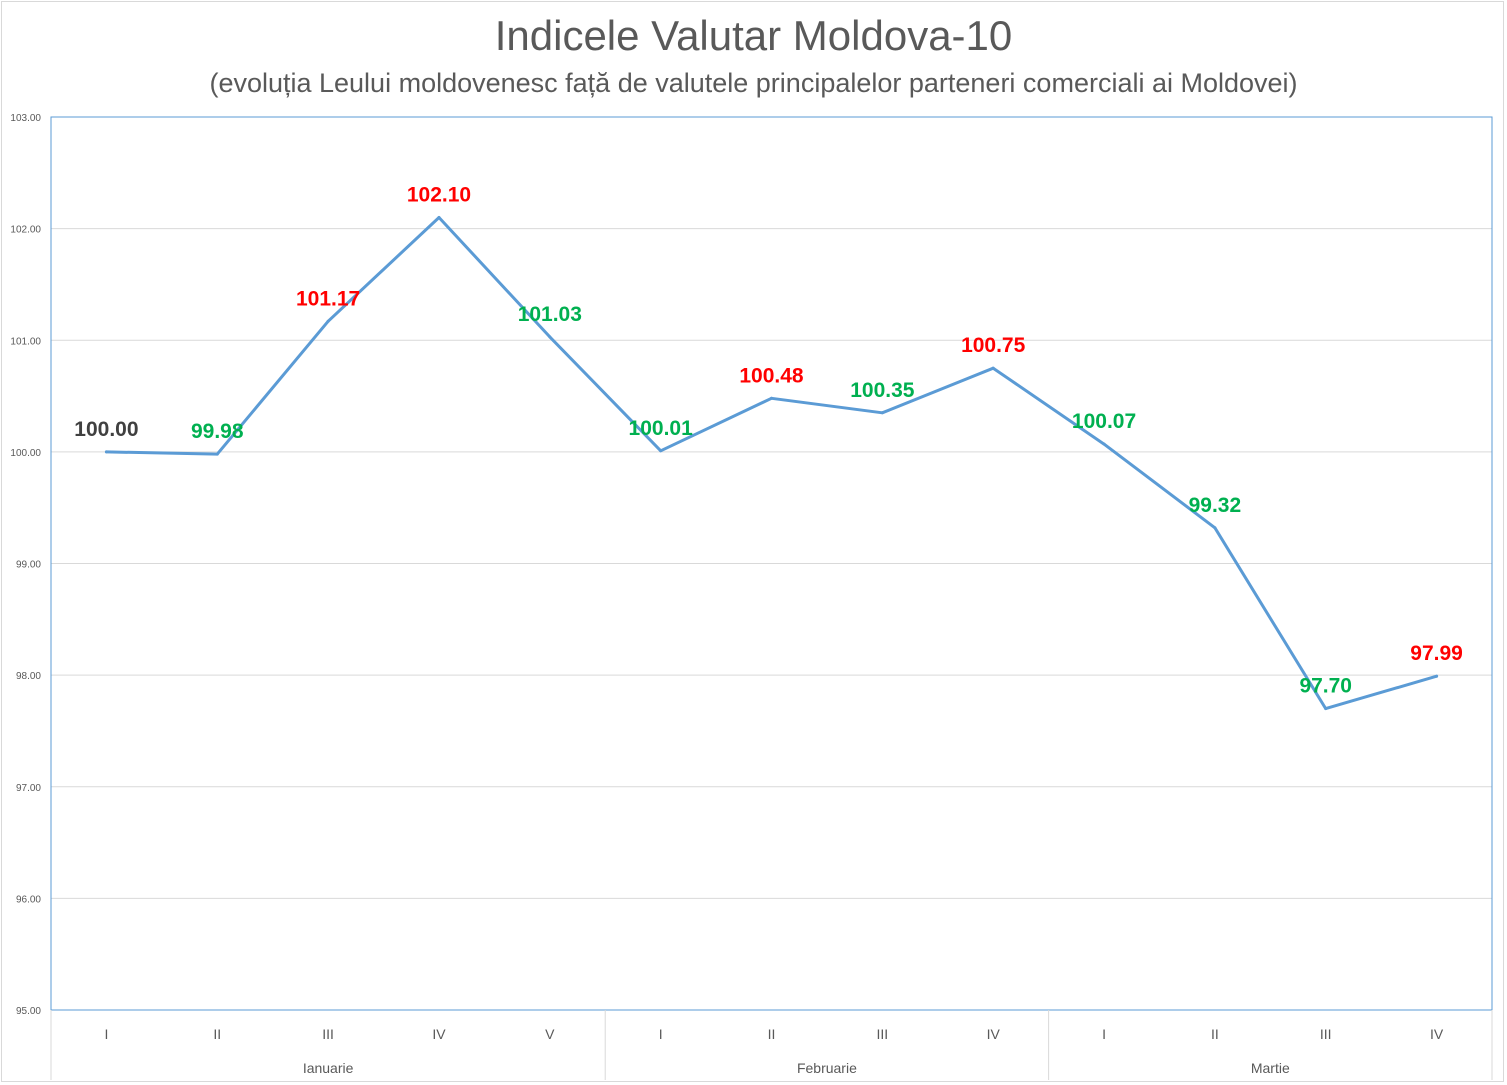 This screenshot has width=1507, height=1085. I want to click on data-label: 100.75, so click(993, 345).